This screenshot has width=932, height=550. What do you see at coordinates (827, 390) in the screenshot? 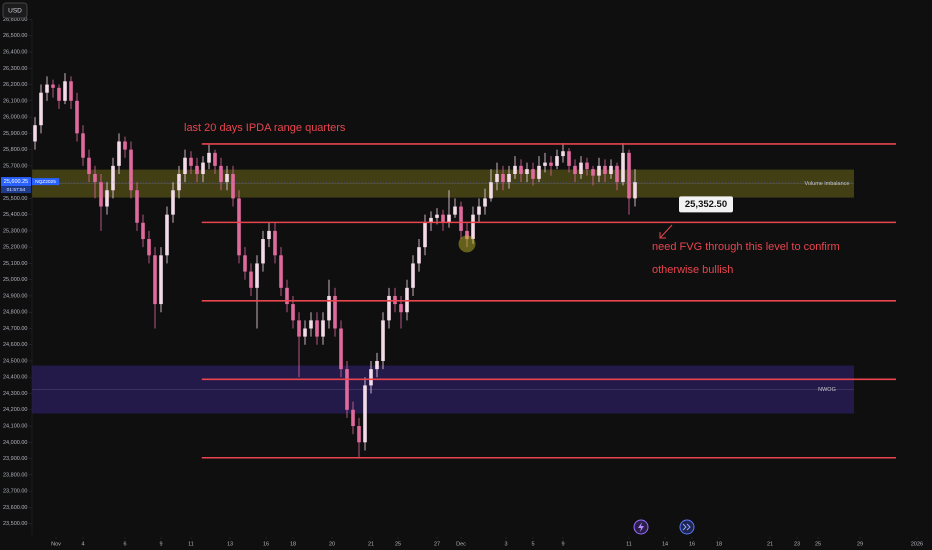
I see `zone-label: NWOG` at bounding box center [827, 390].